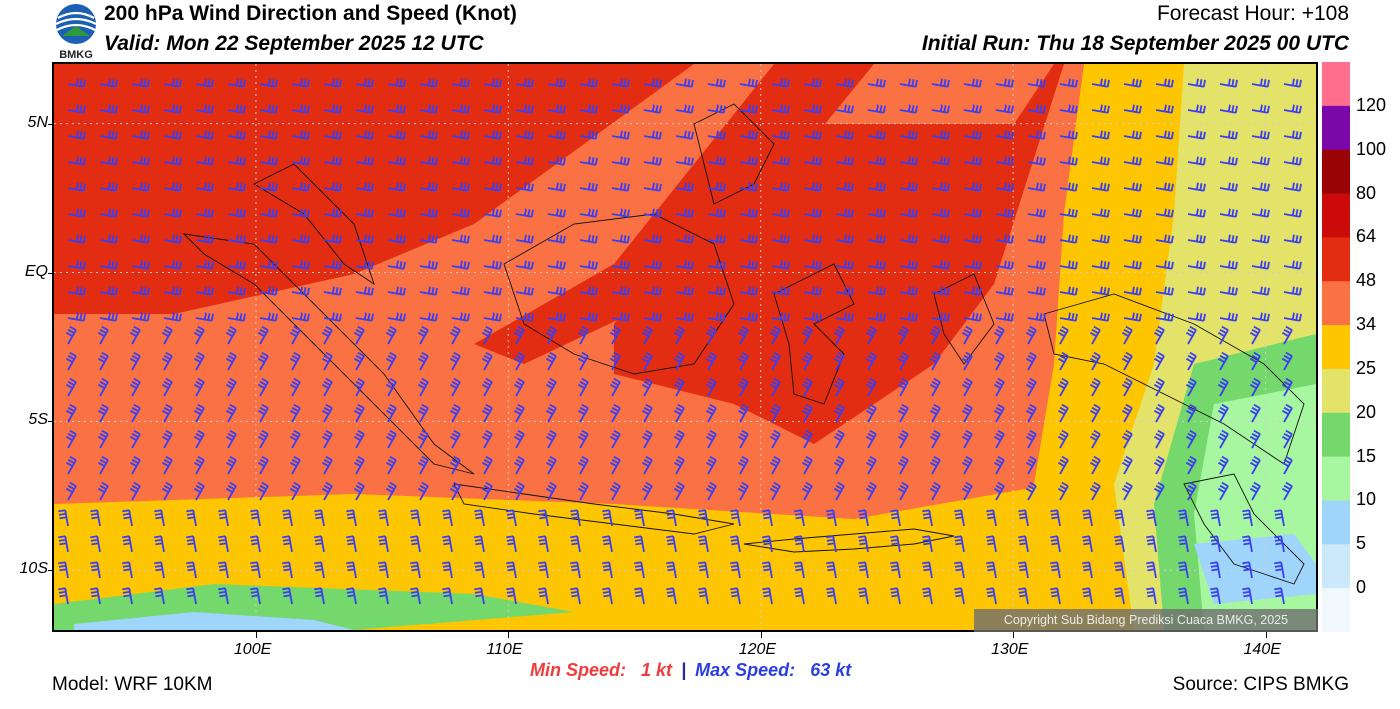  I want to click on chart-title: 200 hPa Wind Direction and Speed (Knot), so click(310, 13).